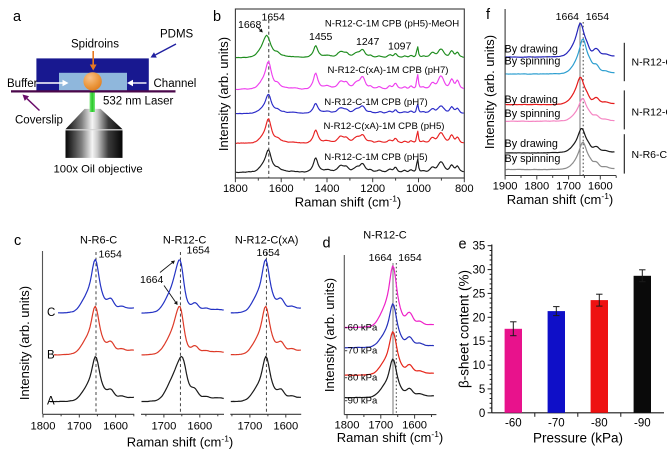 The height and width of the screenshot is (452, 667). I want to click on svg-text: -70 kPa, so click(361, 351).